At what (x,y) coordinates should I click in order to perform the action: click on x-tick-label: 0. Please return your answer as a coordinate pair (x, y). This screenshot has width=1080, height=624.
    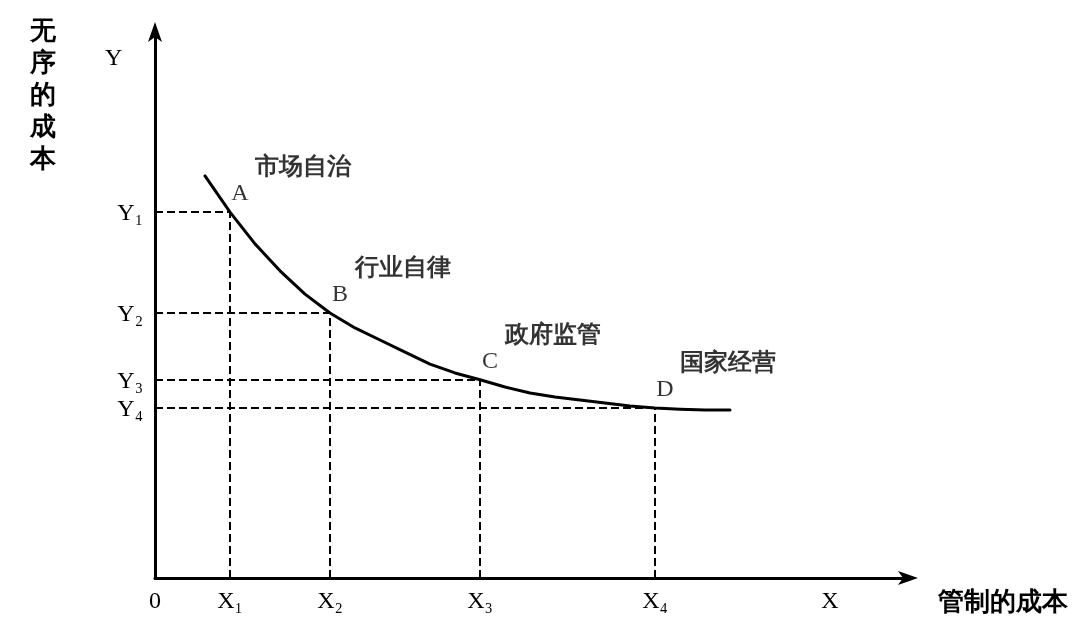
    Looking at the image, I should click on (155, 600).